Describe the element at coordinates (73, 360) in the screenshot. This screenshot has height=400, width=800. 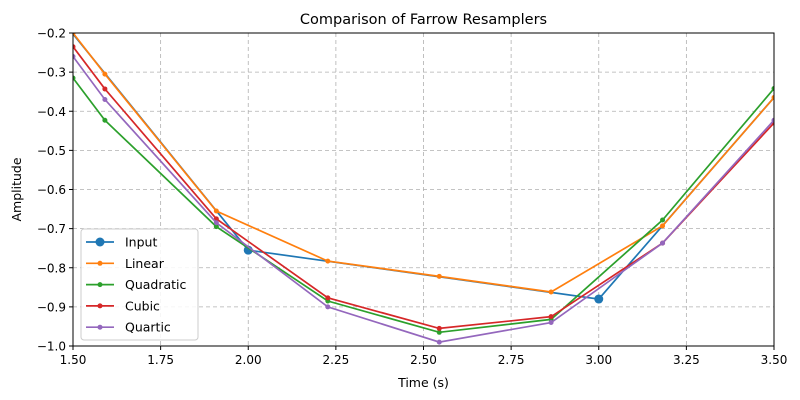
I see `x-tick-label: 1.50` at that location.